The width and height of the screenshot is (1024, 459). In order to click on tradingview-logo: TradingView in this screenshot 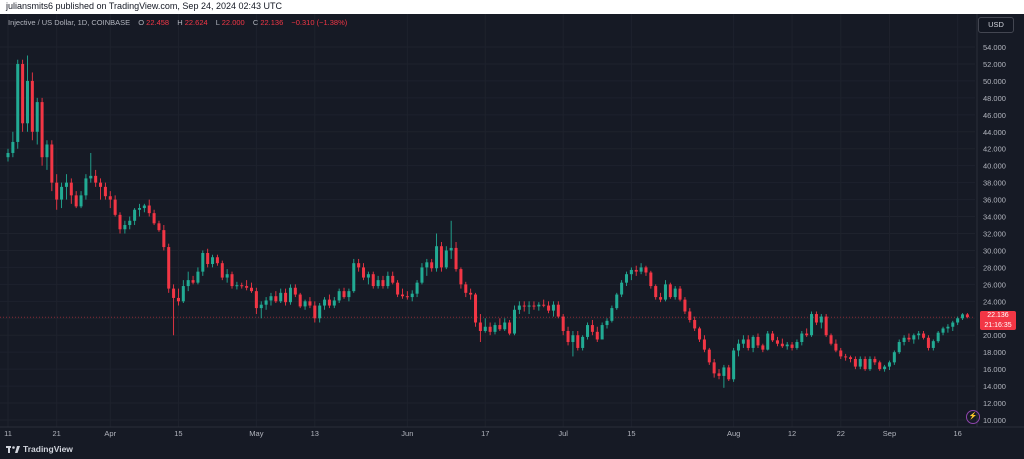, I will do `click(39, 449)`.